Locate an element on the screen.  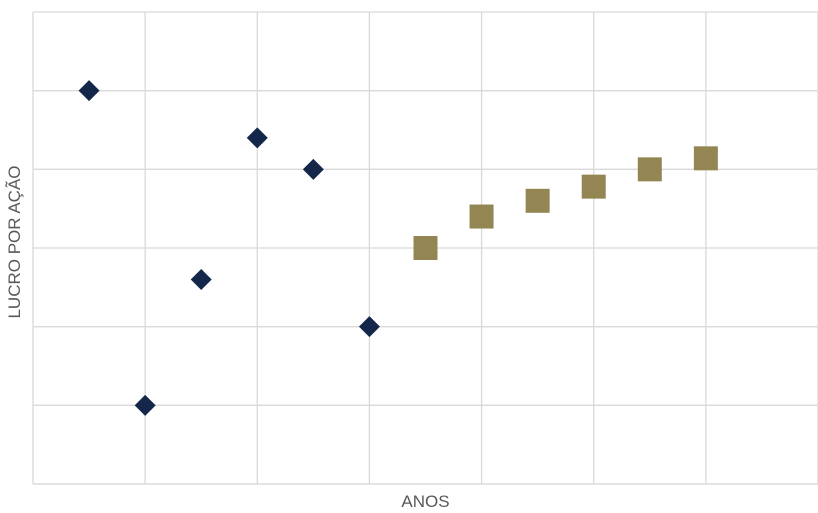
y-axis-label: LUCRO POR AÇÃO is located at coordinates (14, 242).